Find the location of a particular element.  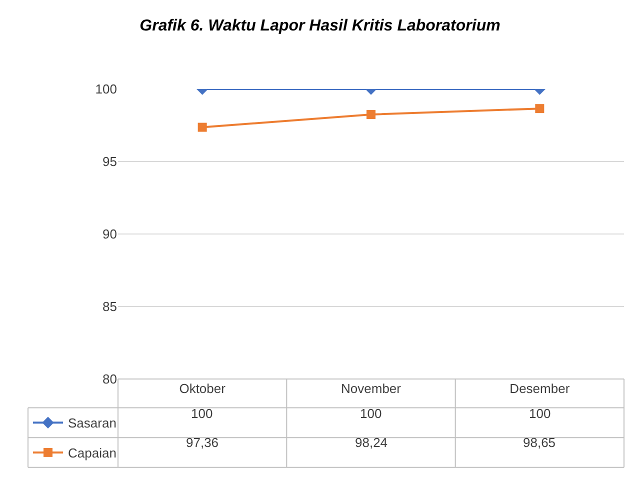

x-tick-label: Desember is located at coordinates (540, 388).